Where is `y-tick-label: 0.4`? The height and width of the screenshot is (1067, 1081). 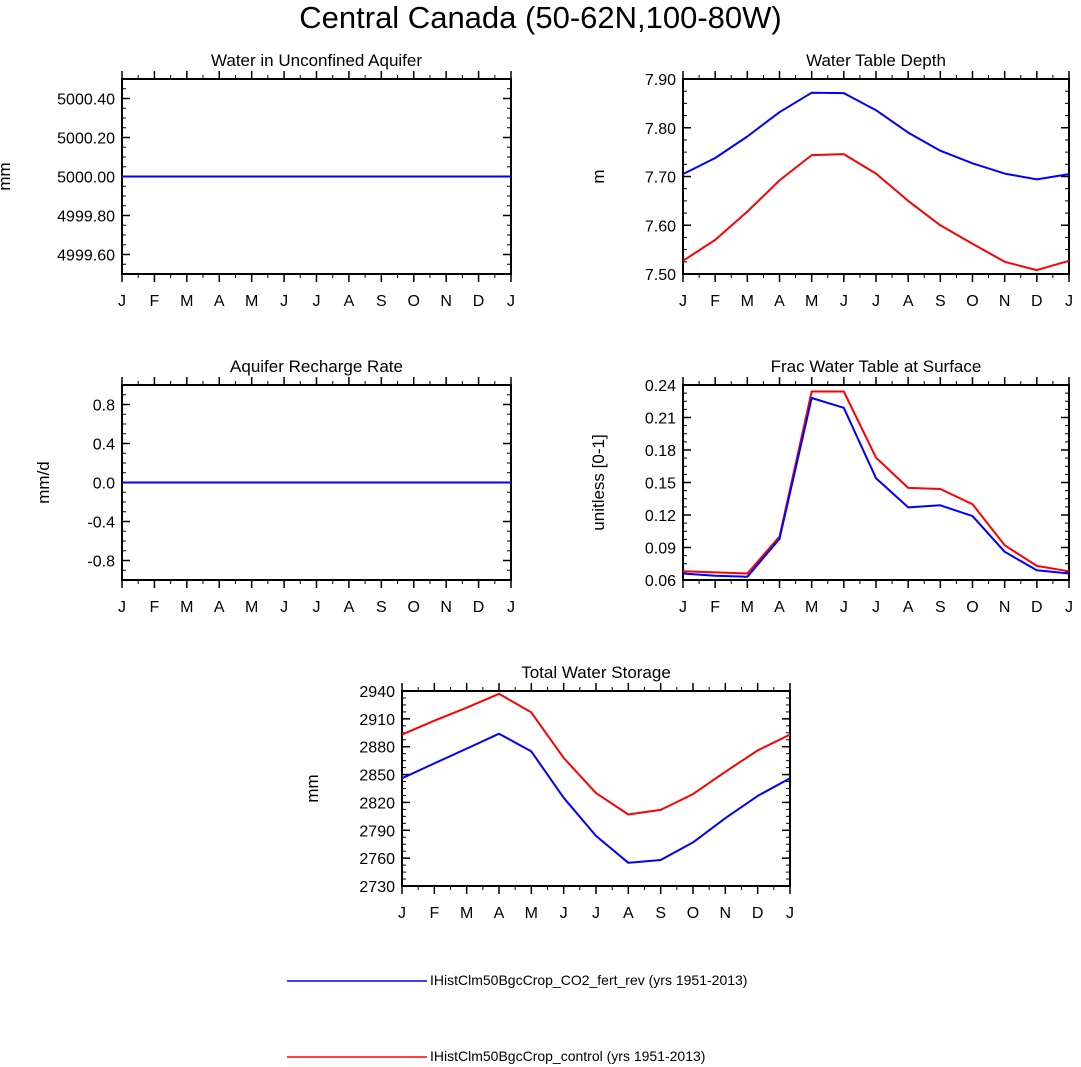
y-tick-label: 0.4 is located at coordinates (104, 445).